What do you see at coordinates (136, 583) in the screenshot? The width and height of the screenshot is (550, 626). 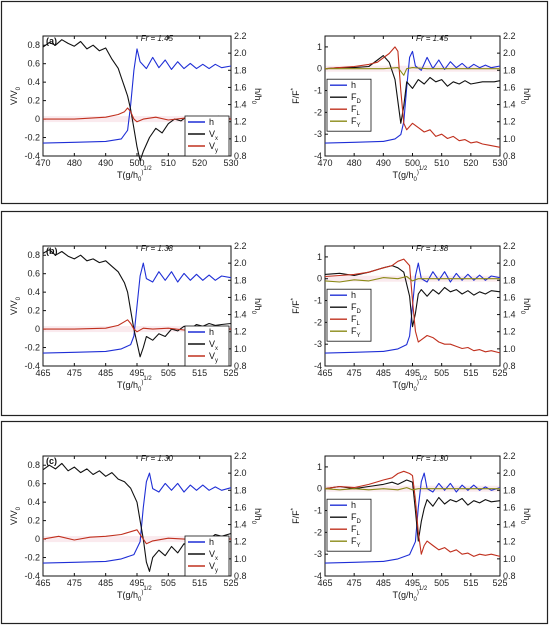 I see `x-tick-label: 495` at bounding box center [136, 583].